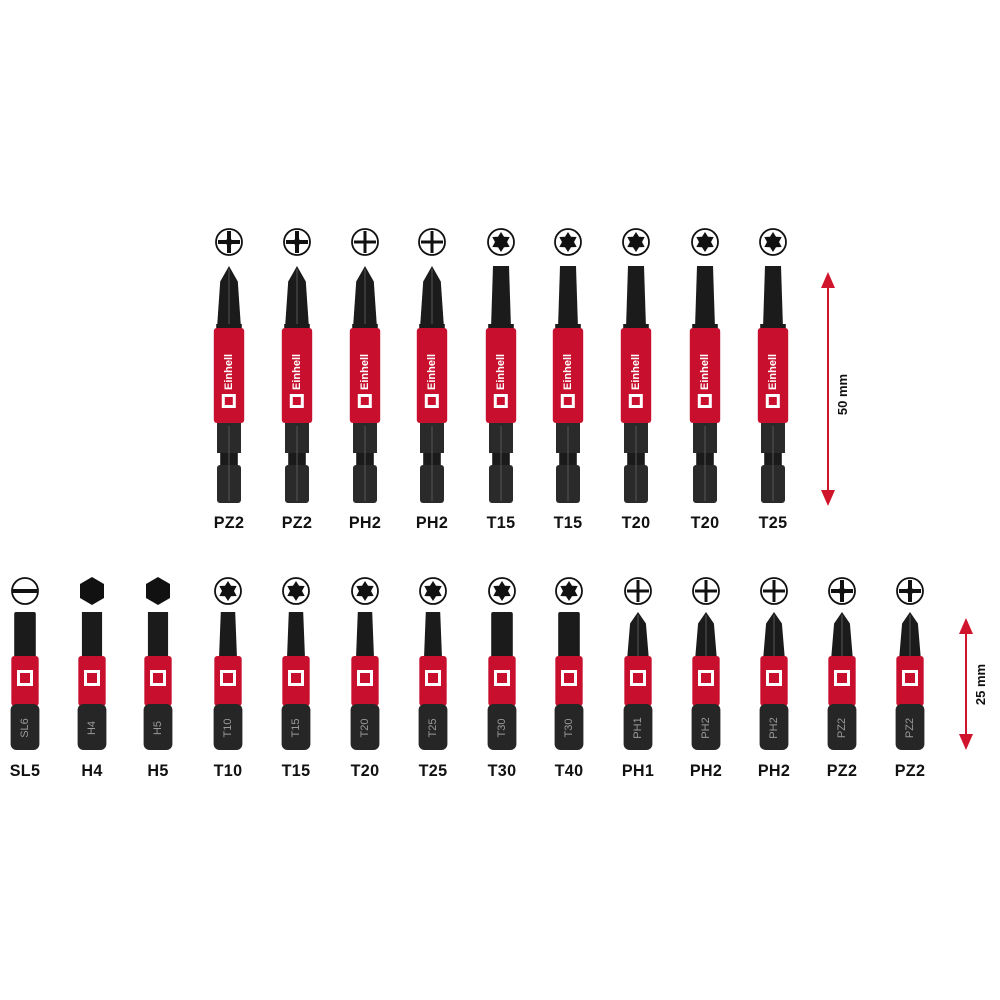  I want to click on dimension-arrow-50mm, so click(828, 391).